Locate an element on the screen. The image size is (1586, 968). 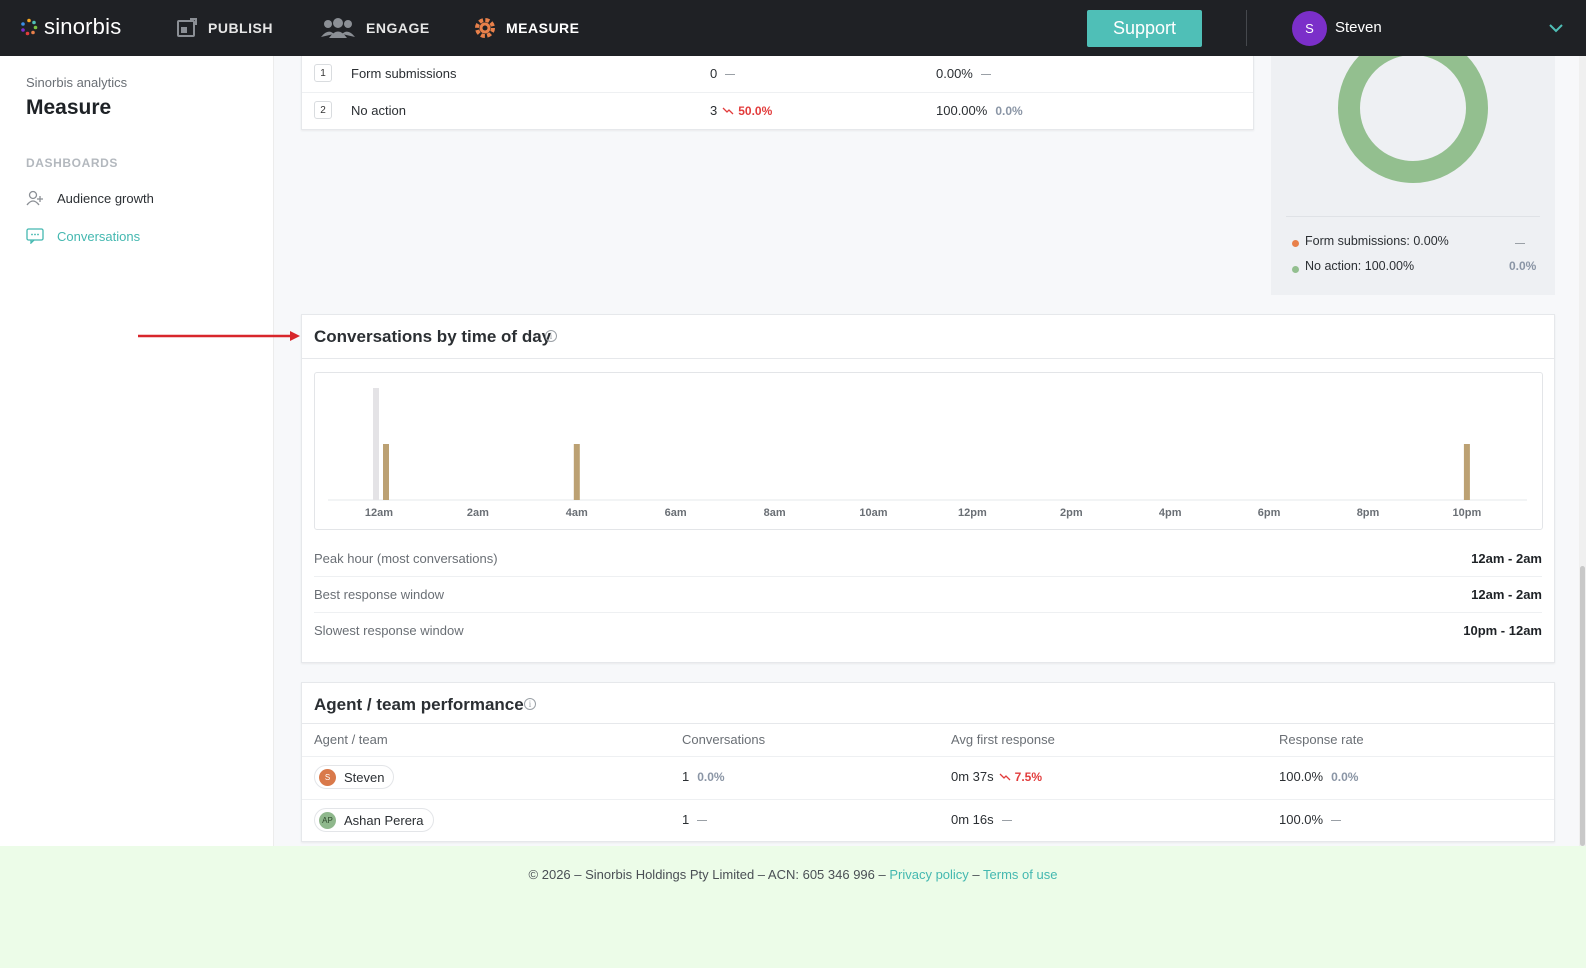
agent-chip: S Steven is located at coordinates (354, 777).